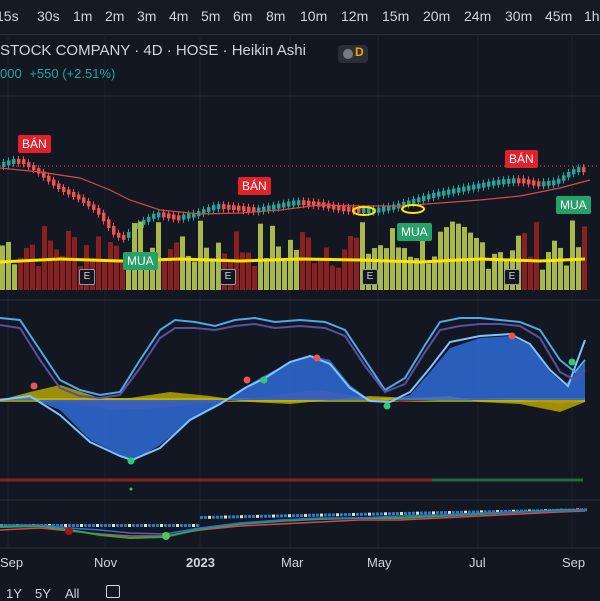  Describe the element at coordinates (43, 593) in the screenshot. I see `range-5y-button: 5Y` at that location.